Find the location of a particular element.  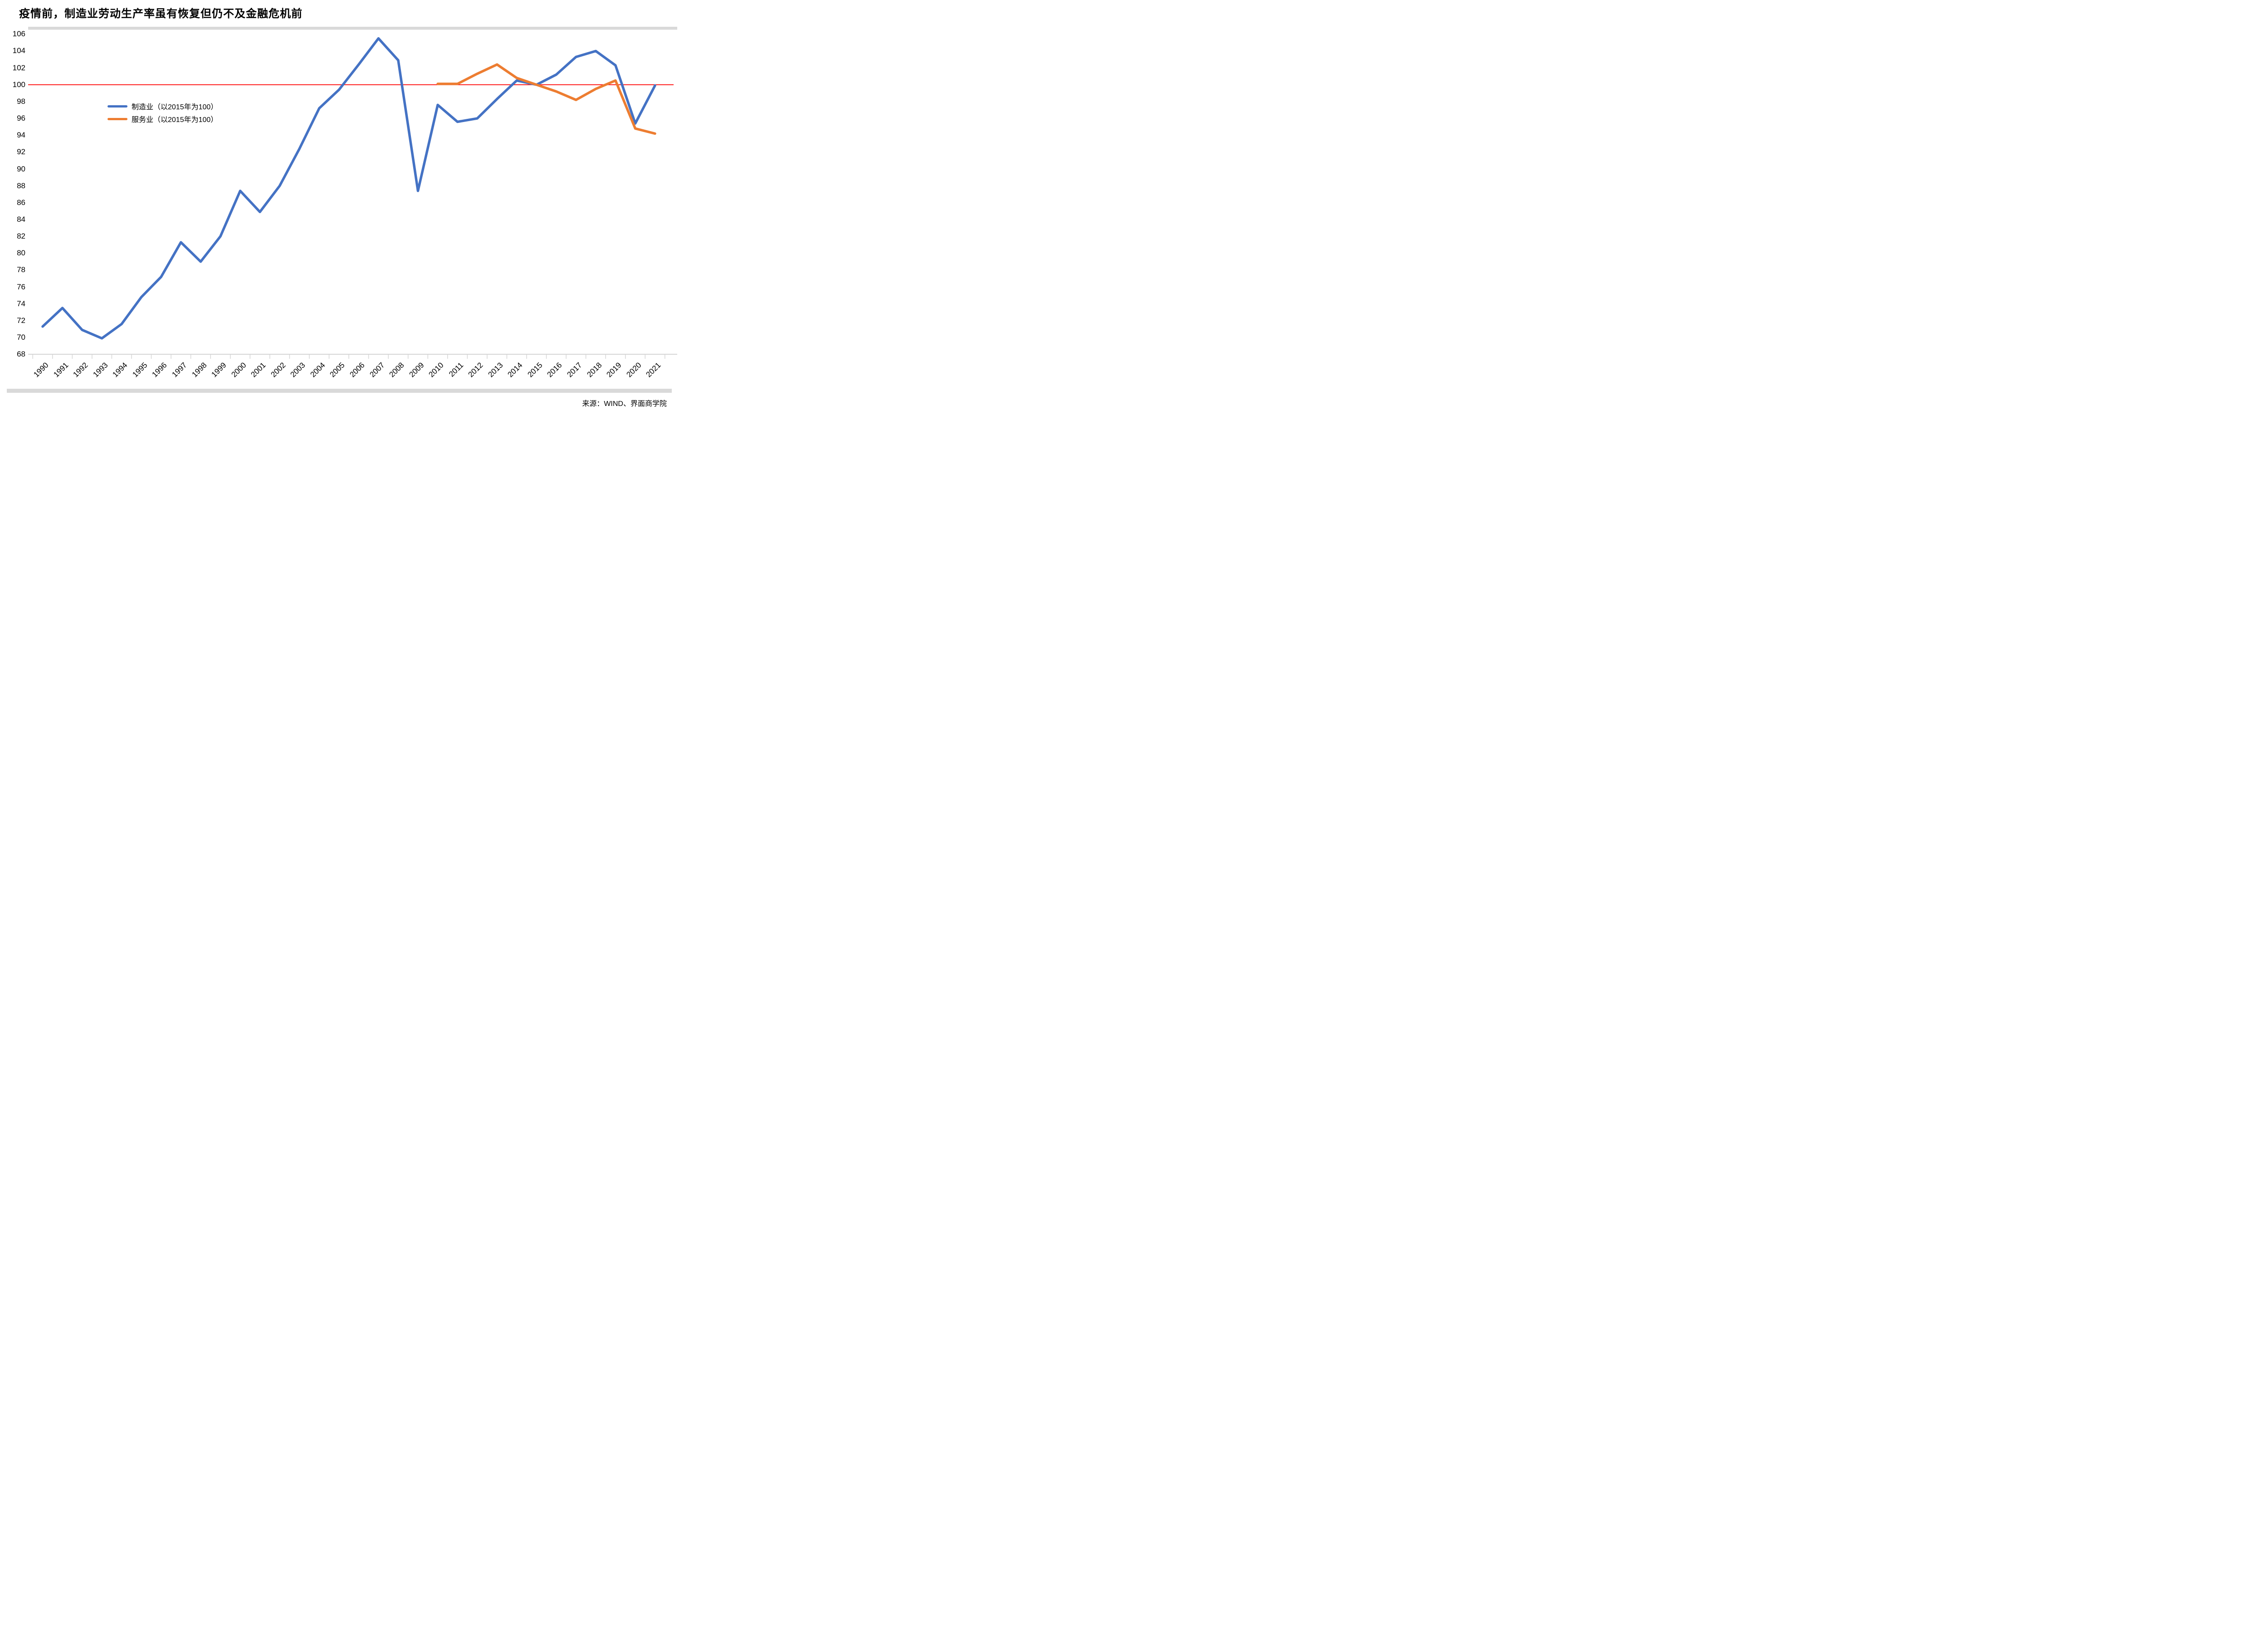

y-axis-label: 100 is located at coordinates (18, 85).